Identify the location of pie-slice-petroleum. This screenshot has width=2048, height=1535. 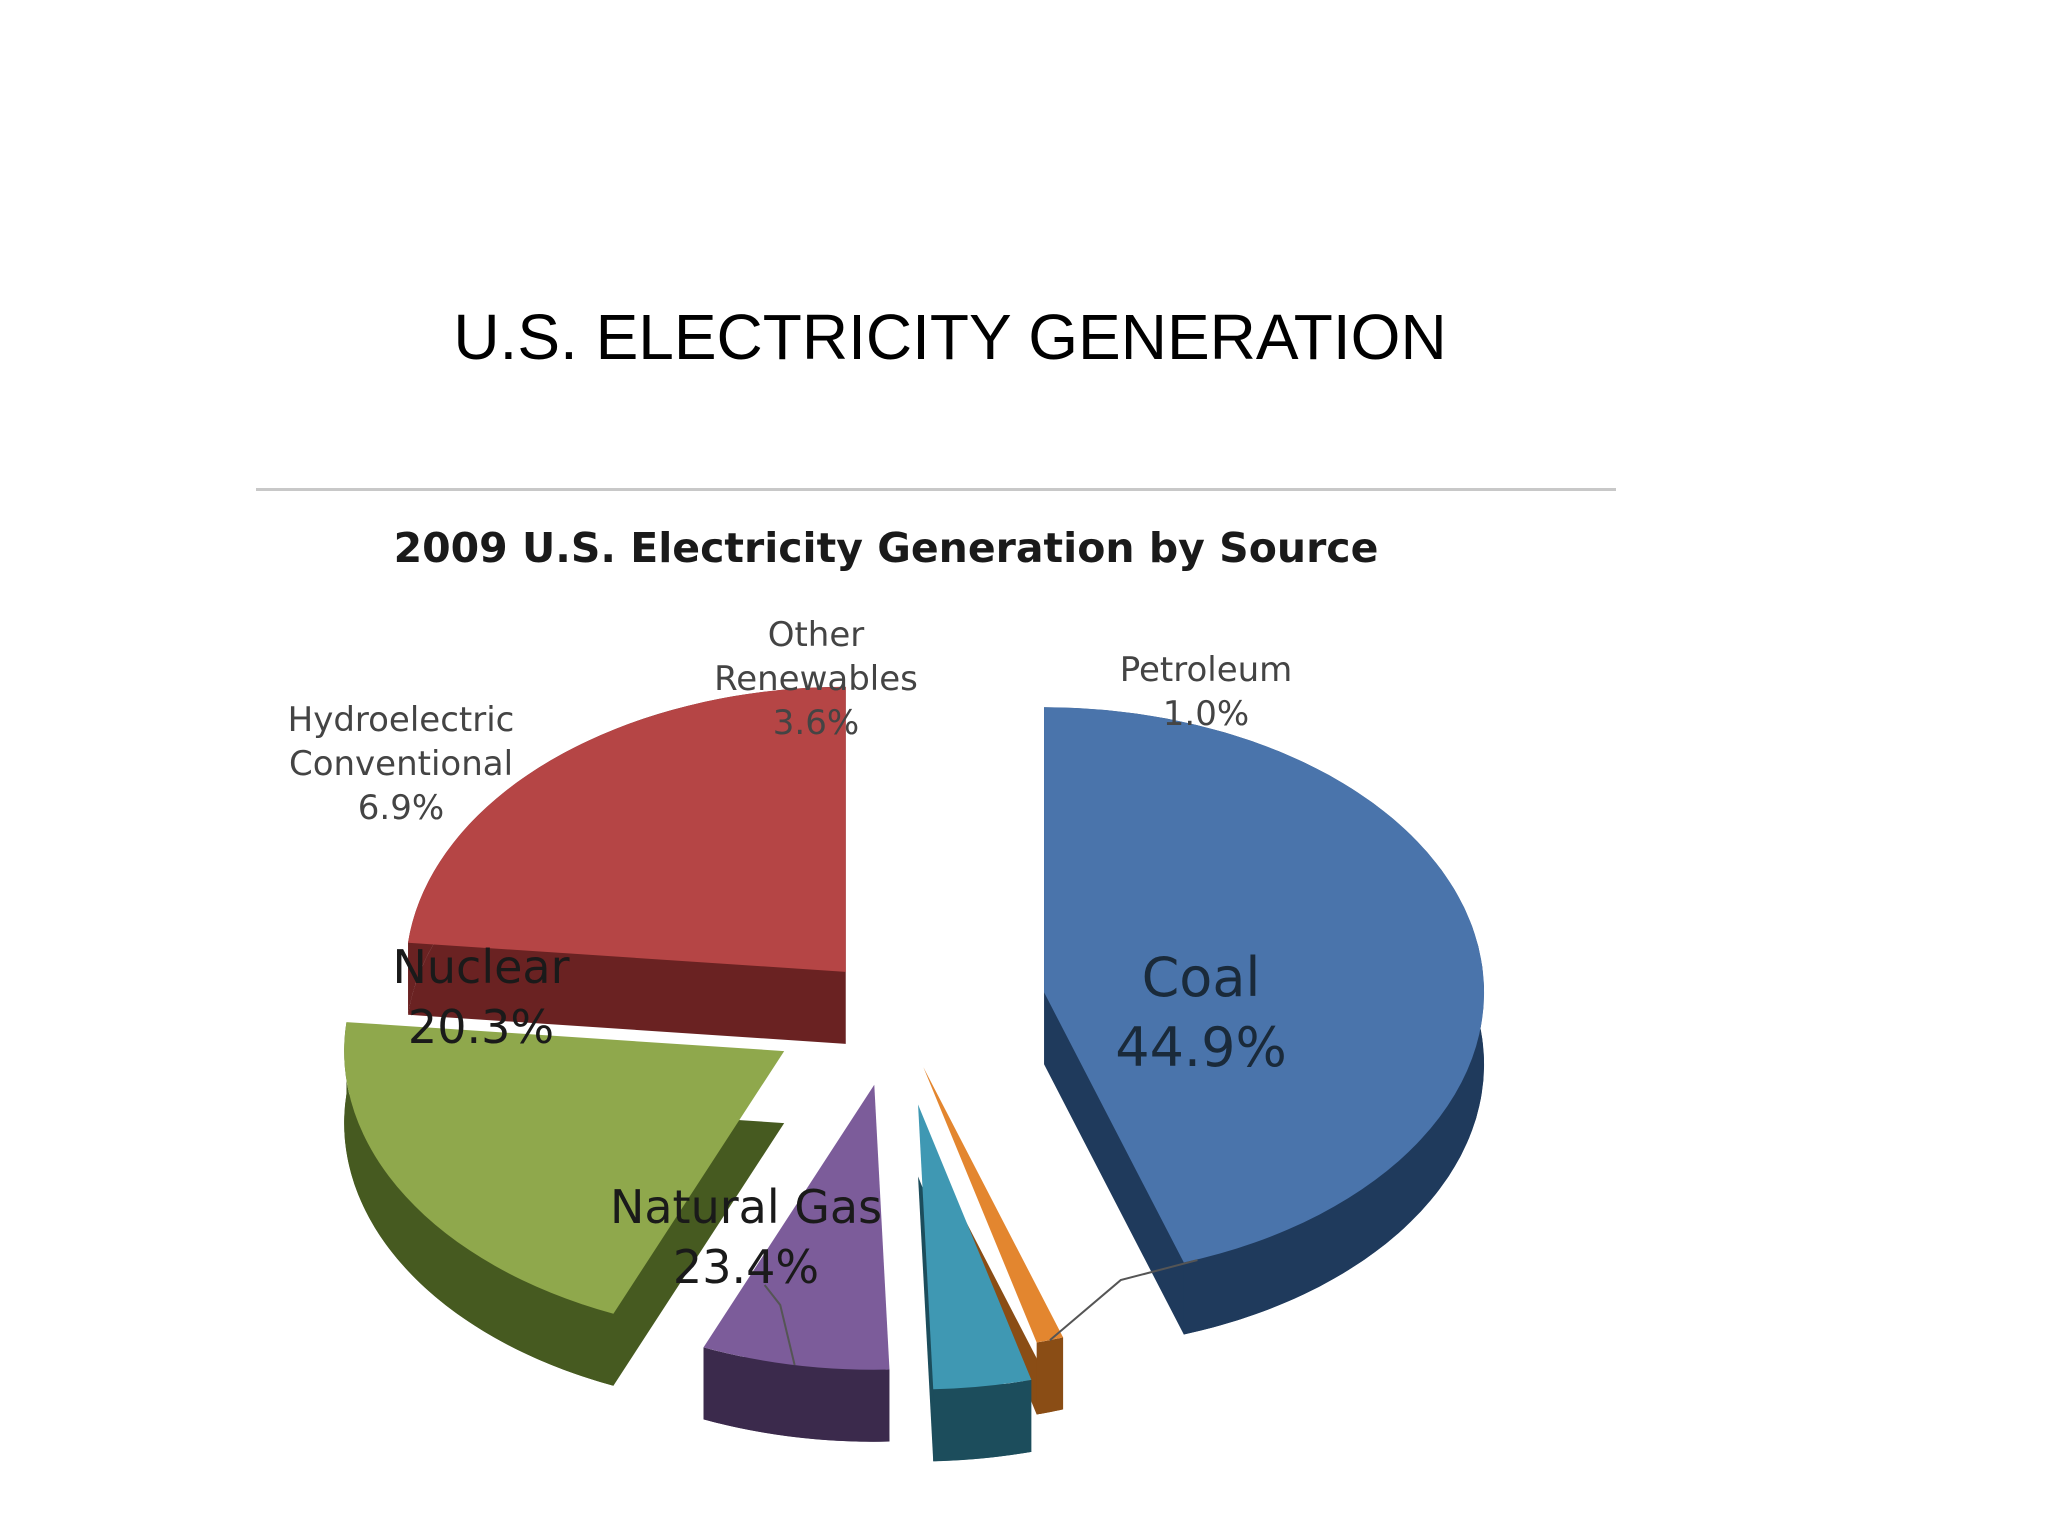
(993, 1205).